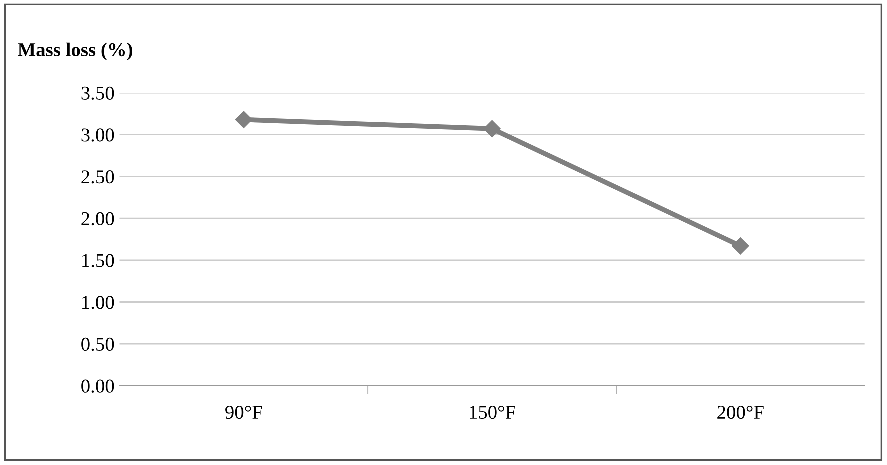  I want to click on y-tick-label: 2.50, so click(98, 177).